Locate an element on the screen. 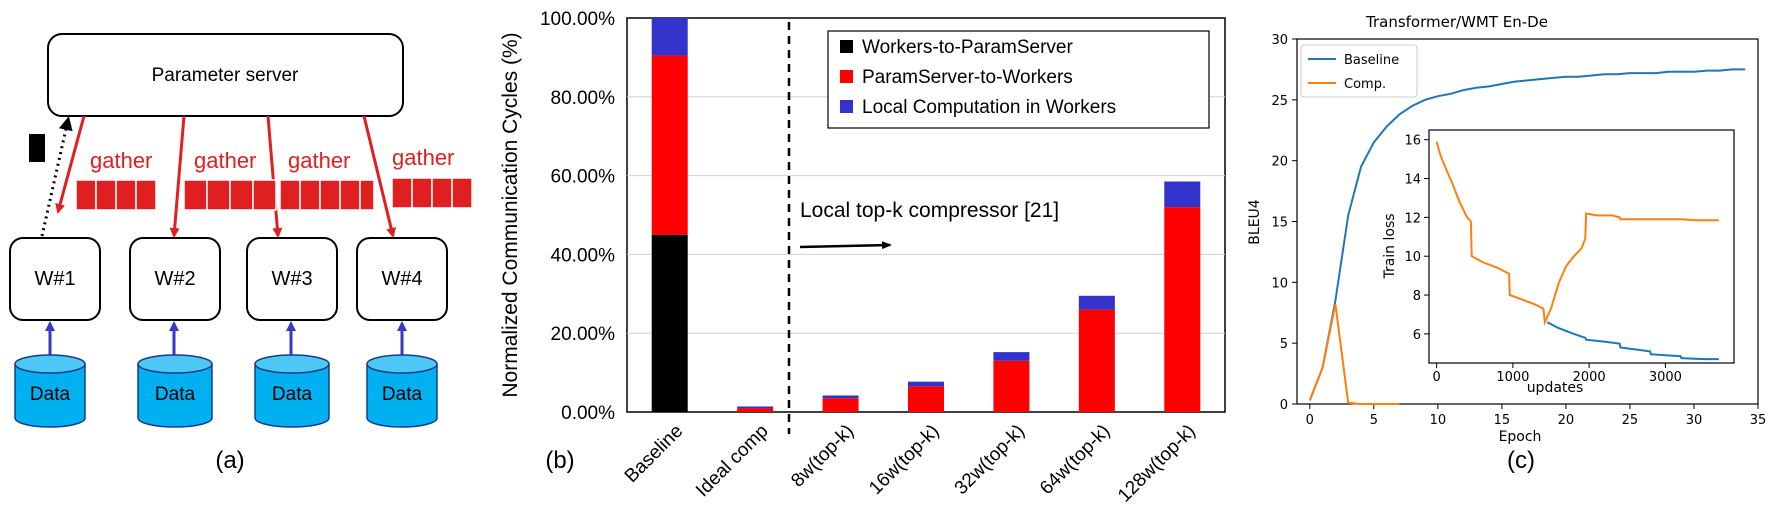 This screenshot has height=517, width=1778. inset-ticks: 0 1000 2000 3000 6 8 10 12 14 16 is located at coordinates (1542, 259).